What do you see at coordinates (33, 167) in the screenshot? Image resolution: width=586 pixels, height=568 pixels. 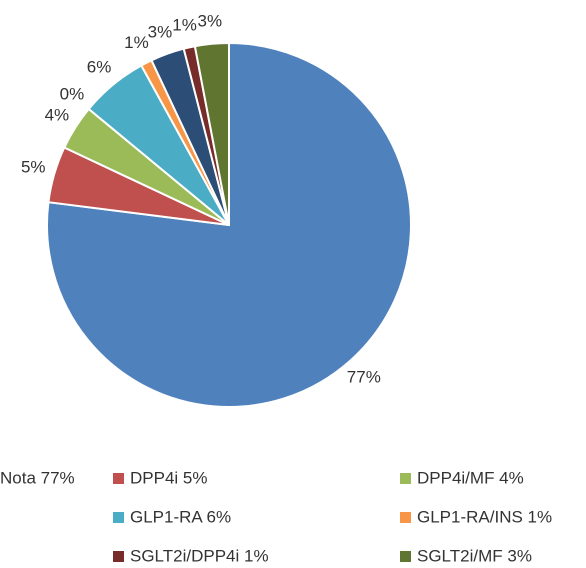 I see `data-label: 5%` at bounding box center [33, 167].